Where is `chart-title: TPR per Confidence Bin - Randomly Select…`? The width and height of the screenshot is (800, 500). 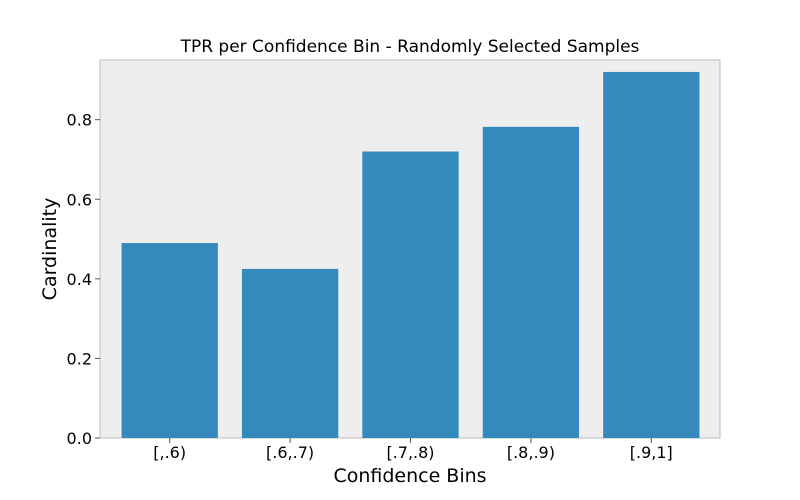
chart-title: TPR per Confidence Bin - Randomly Select… is located at coordinates (410, 47).